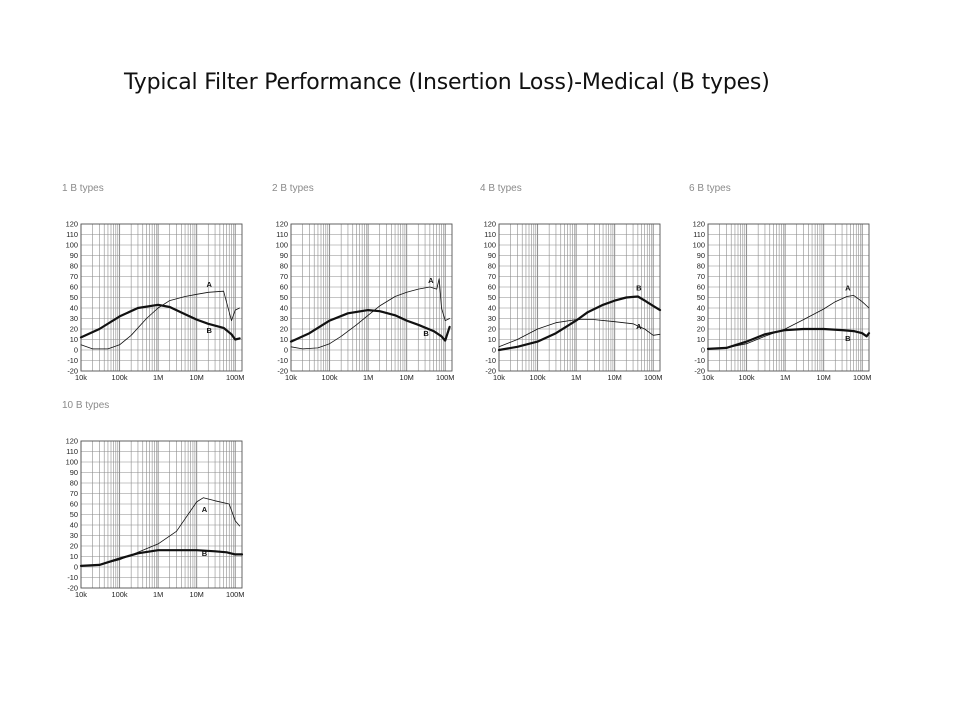  What do you see at coordinates (293, 188) in the screenshot?
I see `panel-title: 2 B types` at bounding box center [293, 188].